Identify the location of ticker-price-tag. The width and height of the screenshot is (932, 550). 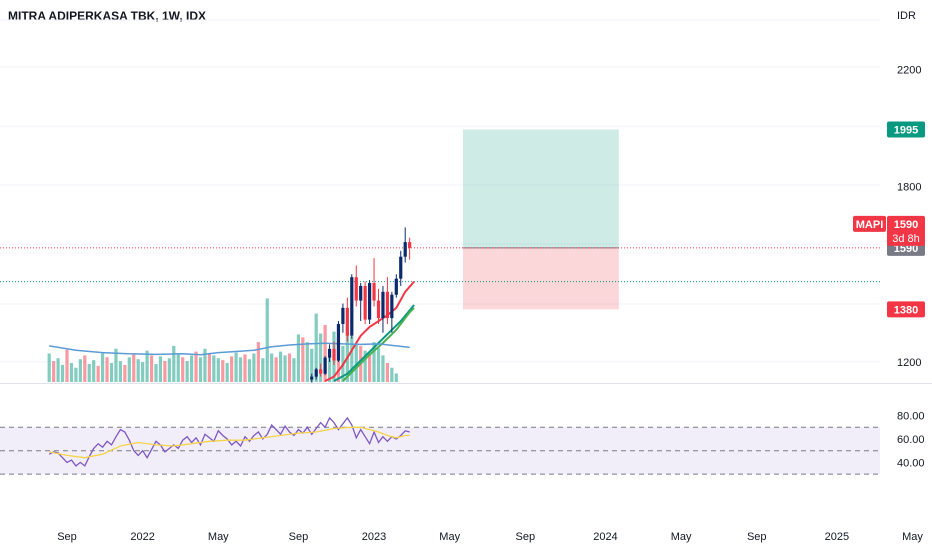
(906, 230).